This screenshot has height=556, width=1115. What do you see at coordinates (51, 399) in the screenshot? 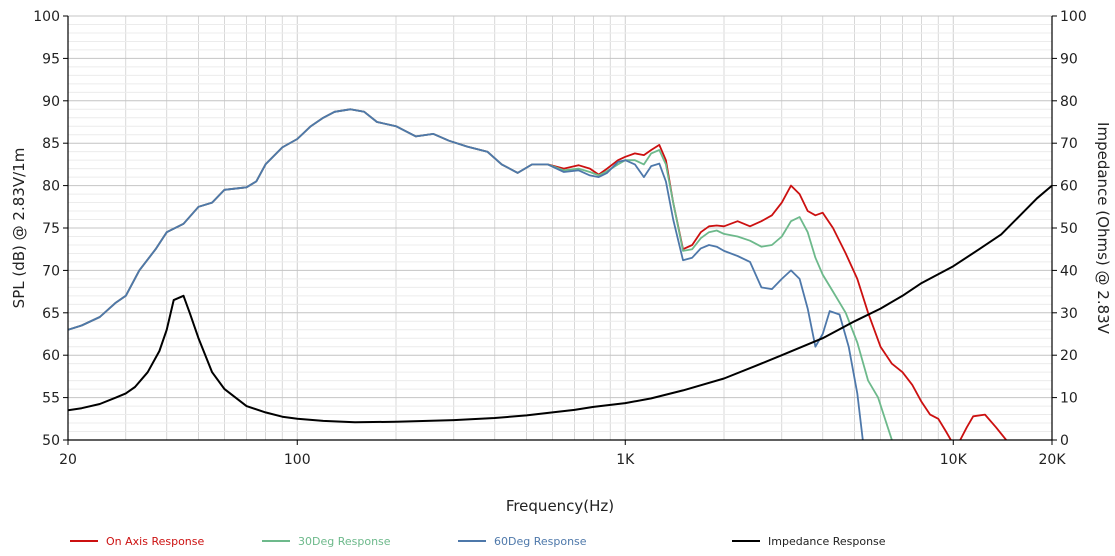
I see `left-tick-label: 55` at bounding box center [51, 399].